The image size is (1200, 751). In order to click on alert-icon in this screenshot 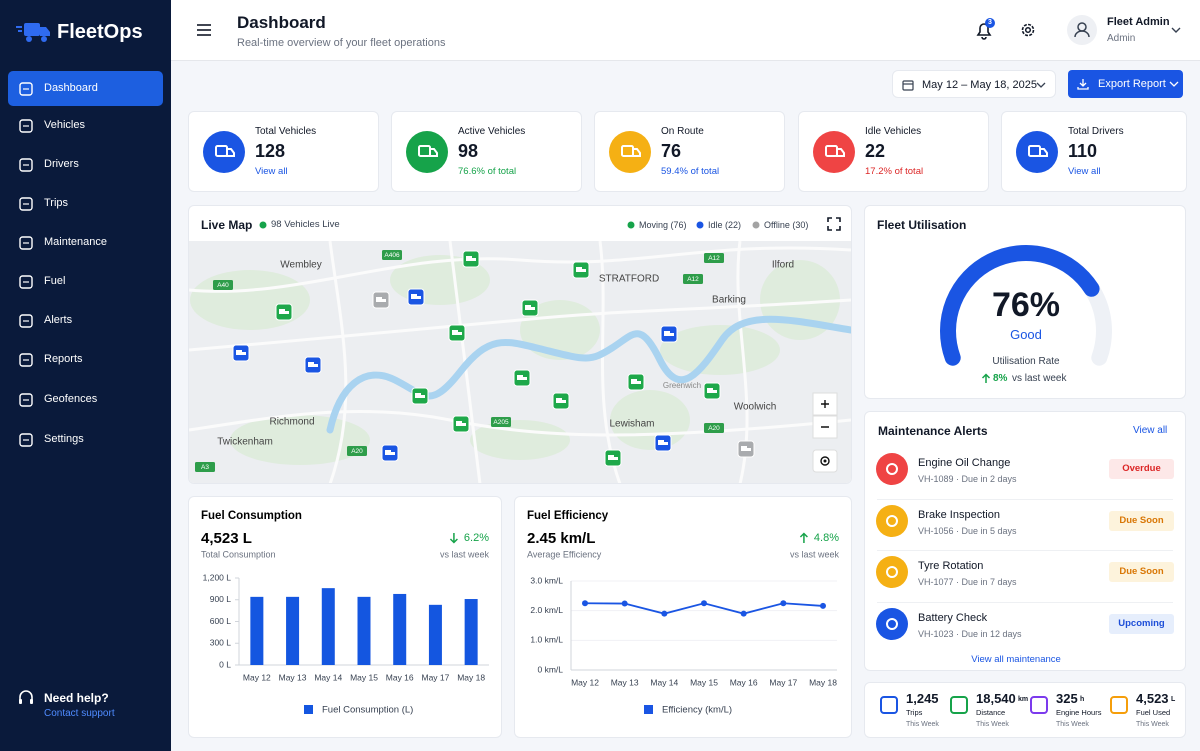, I will do `click(892, 623)`.